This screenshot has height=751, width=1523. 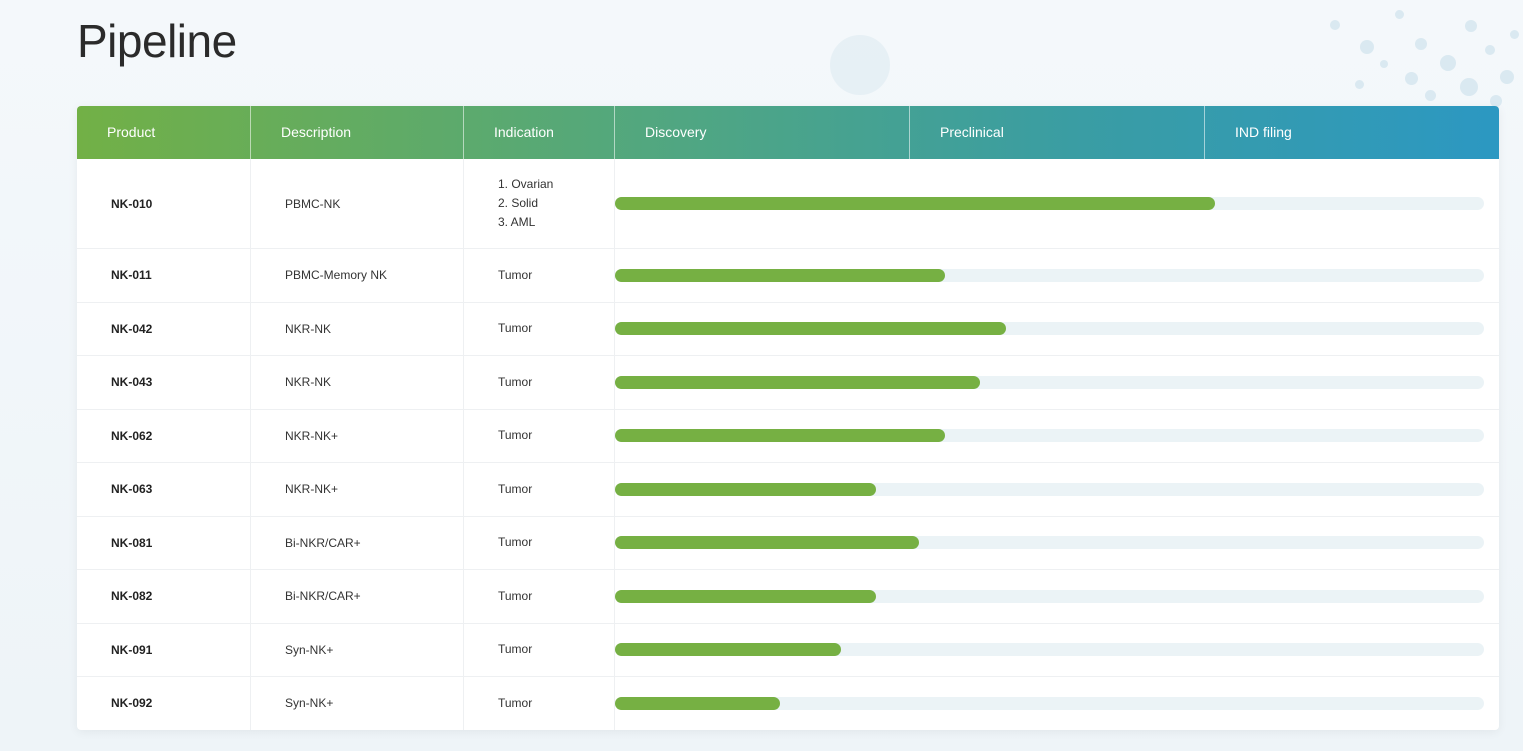 What do you see at coordinates (517, 222) in the screenshot?
I see `indication-item: 3. AML` at bounding box center [517, 222].